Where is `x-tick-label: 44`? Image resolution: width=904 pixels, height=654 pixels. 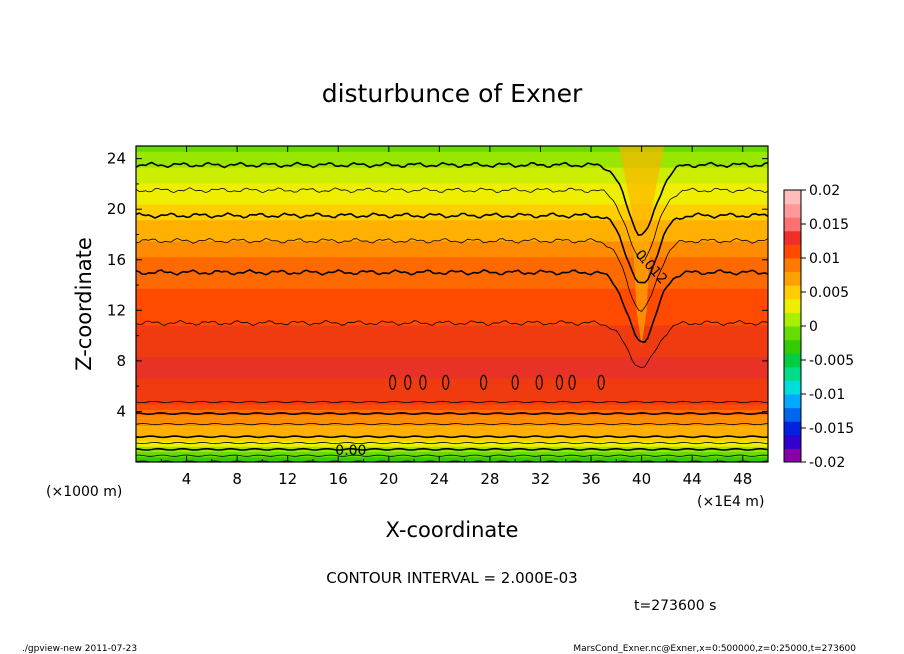
x-tick-label: 44 is located at coordinates (692, 479).